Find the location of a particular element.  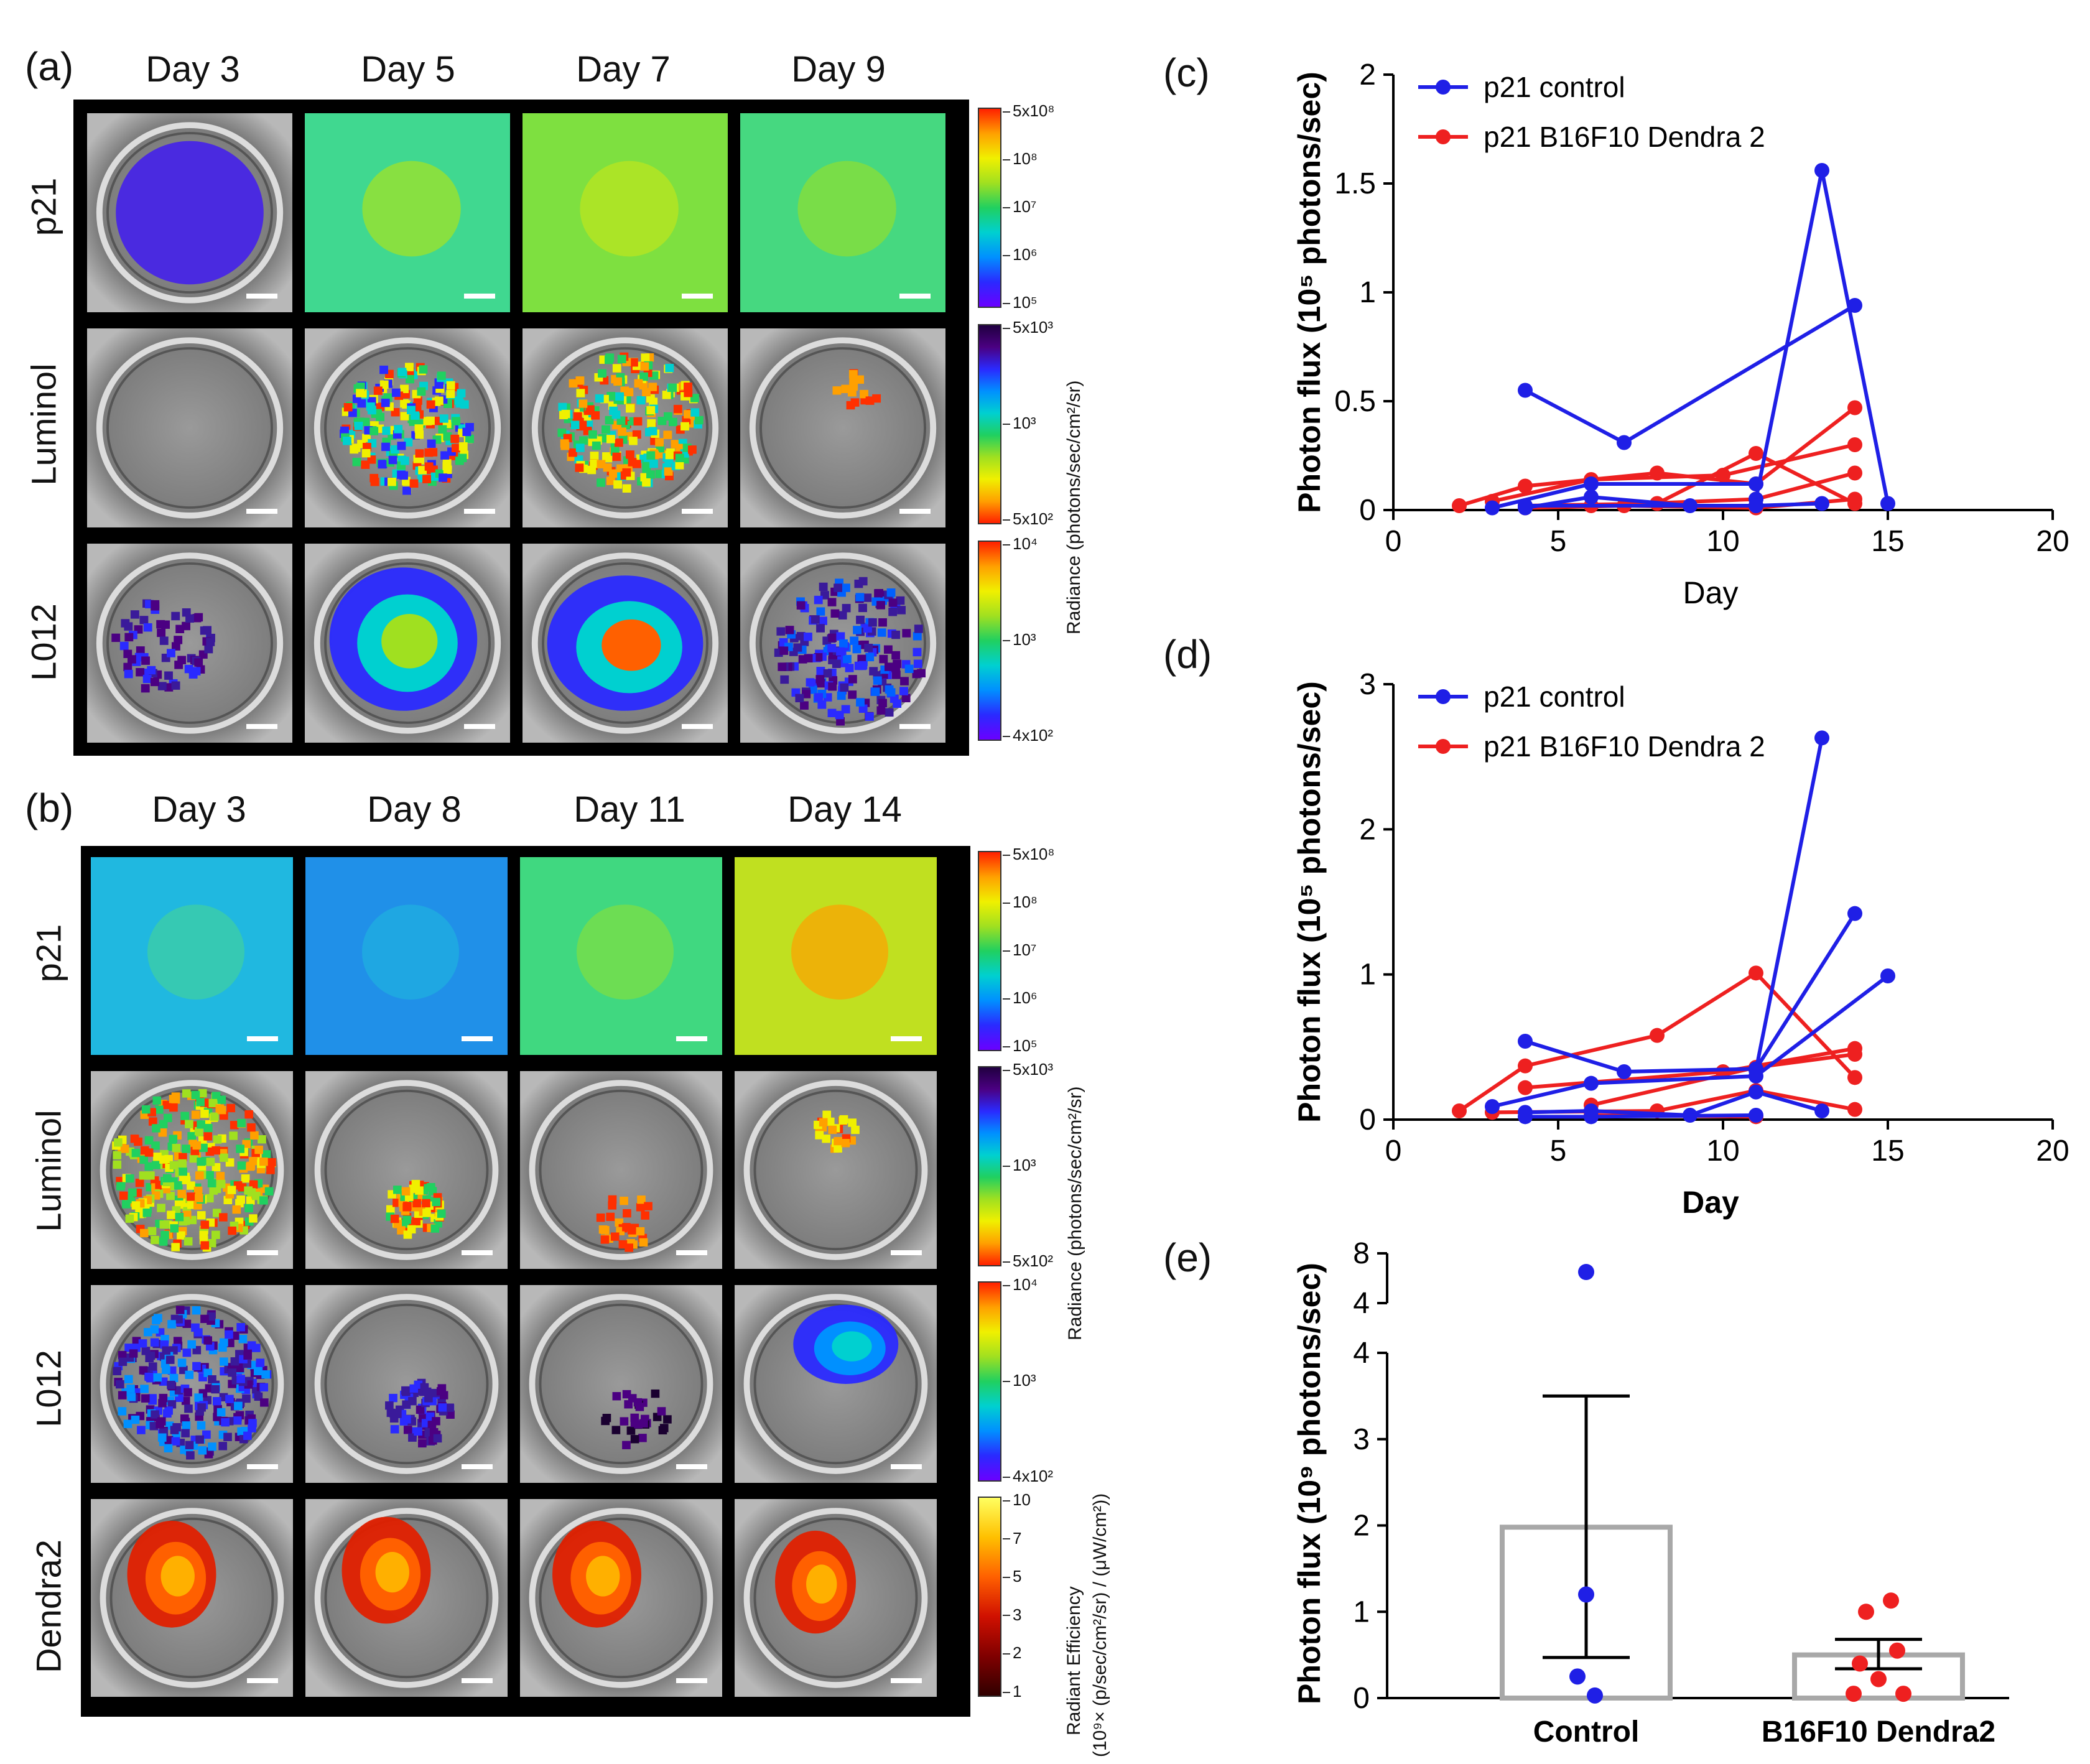

y-axis-label: Photon flux (10⁹ photons/sec) is located at coordinates (1309, 1484).